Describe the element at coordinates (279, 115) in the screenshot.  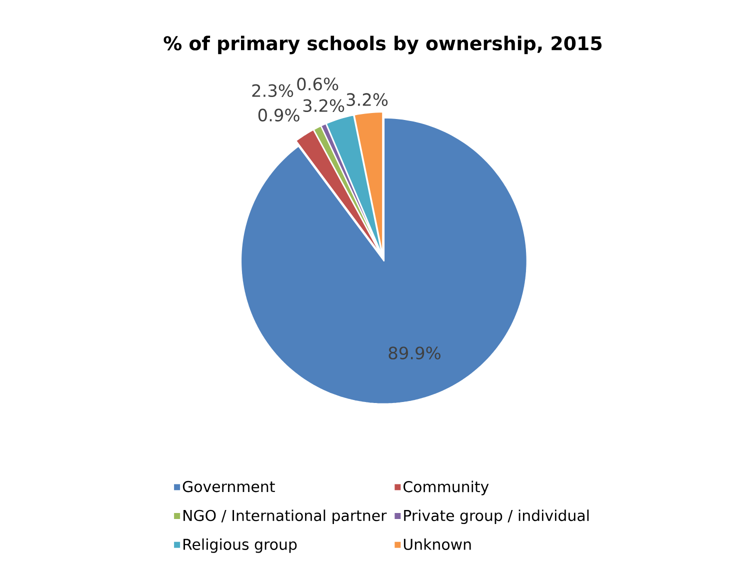
I see `data-label: 0.9%` at that location.